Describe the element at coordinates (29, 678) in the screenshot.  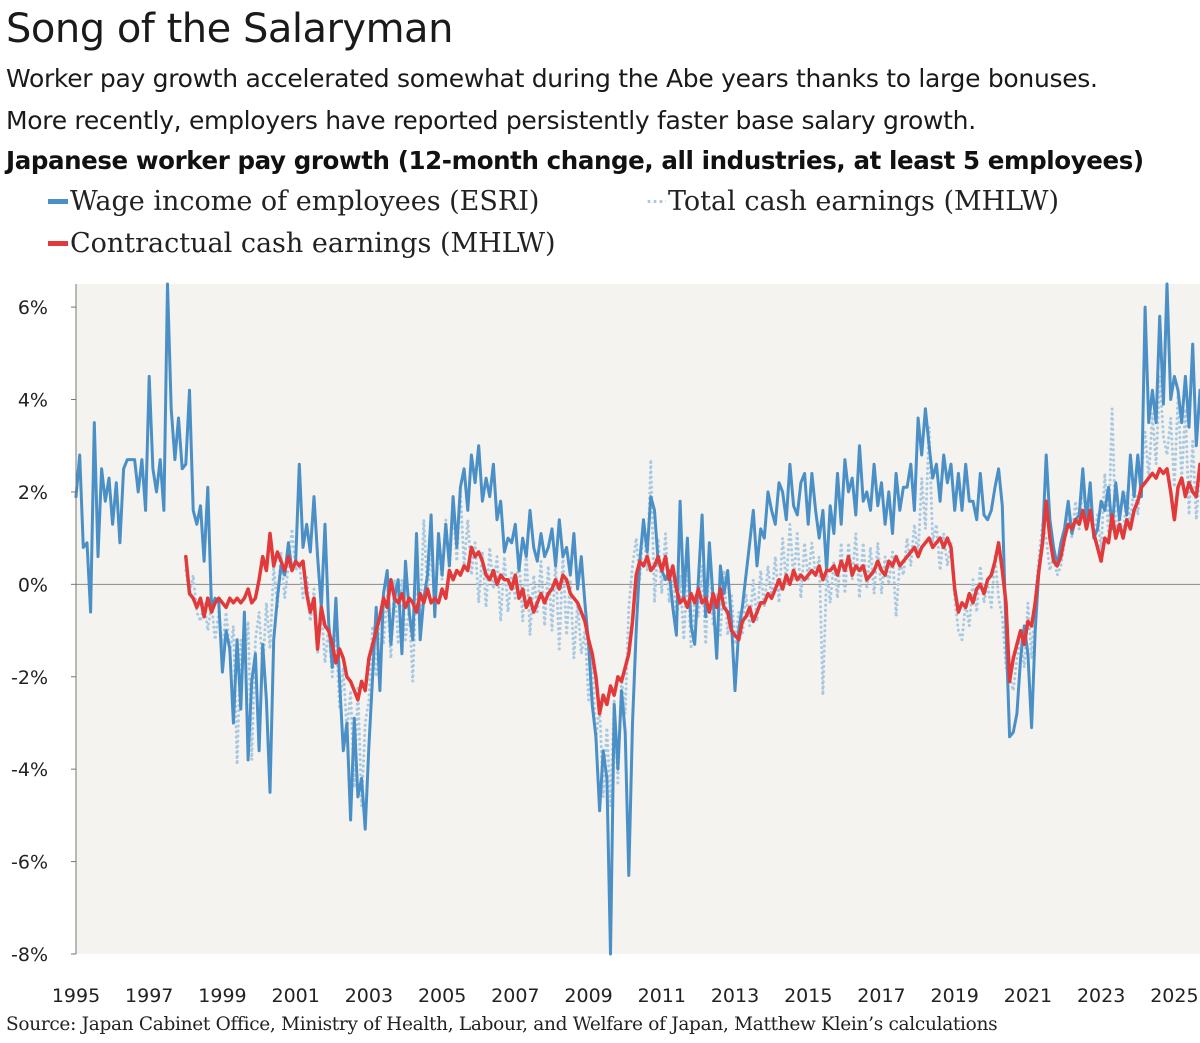
I see `y-tick-label: -2%` at that location.